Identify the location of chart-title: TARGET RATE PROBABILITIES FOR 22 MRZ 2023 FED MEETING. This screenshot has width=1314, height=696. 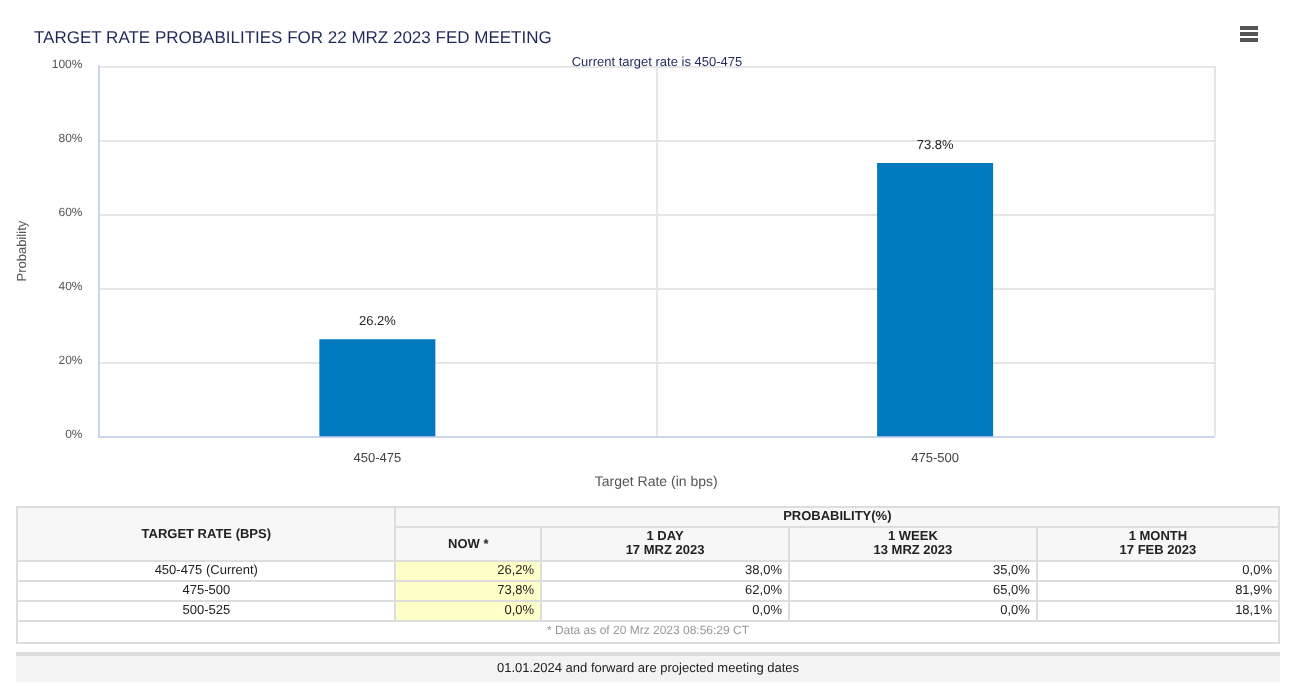
(293, 37).